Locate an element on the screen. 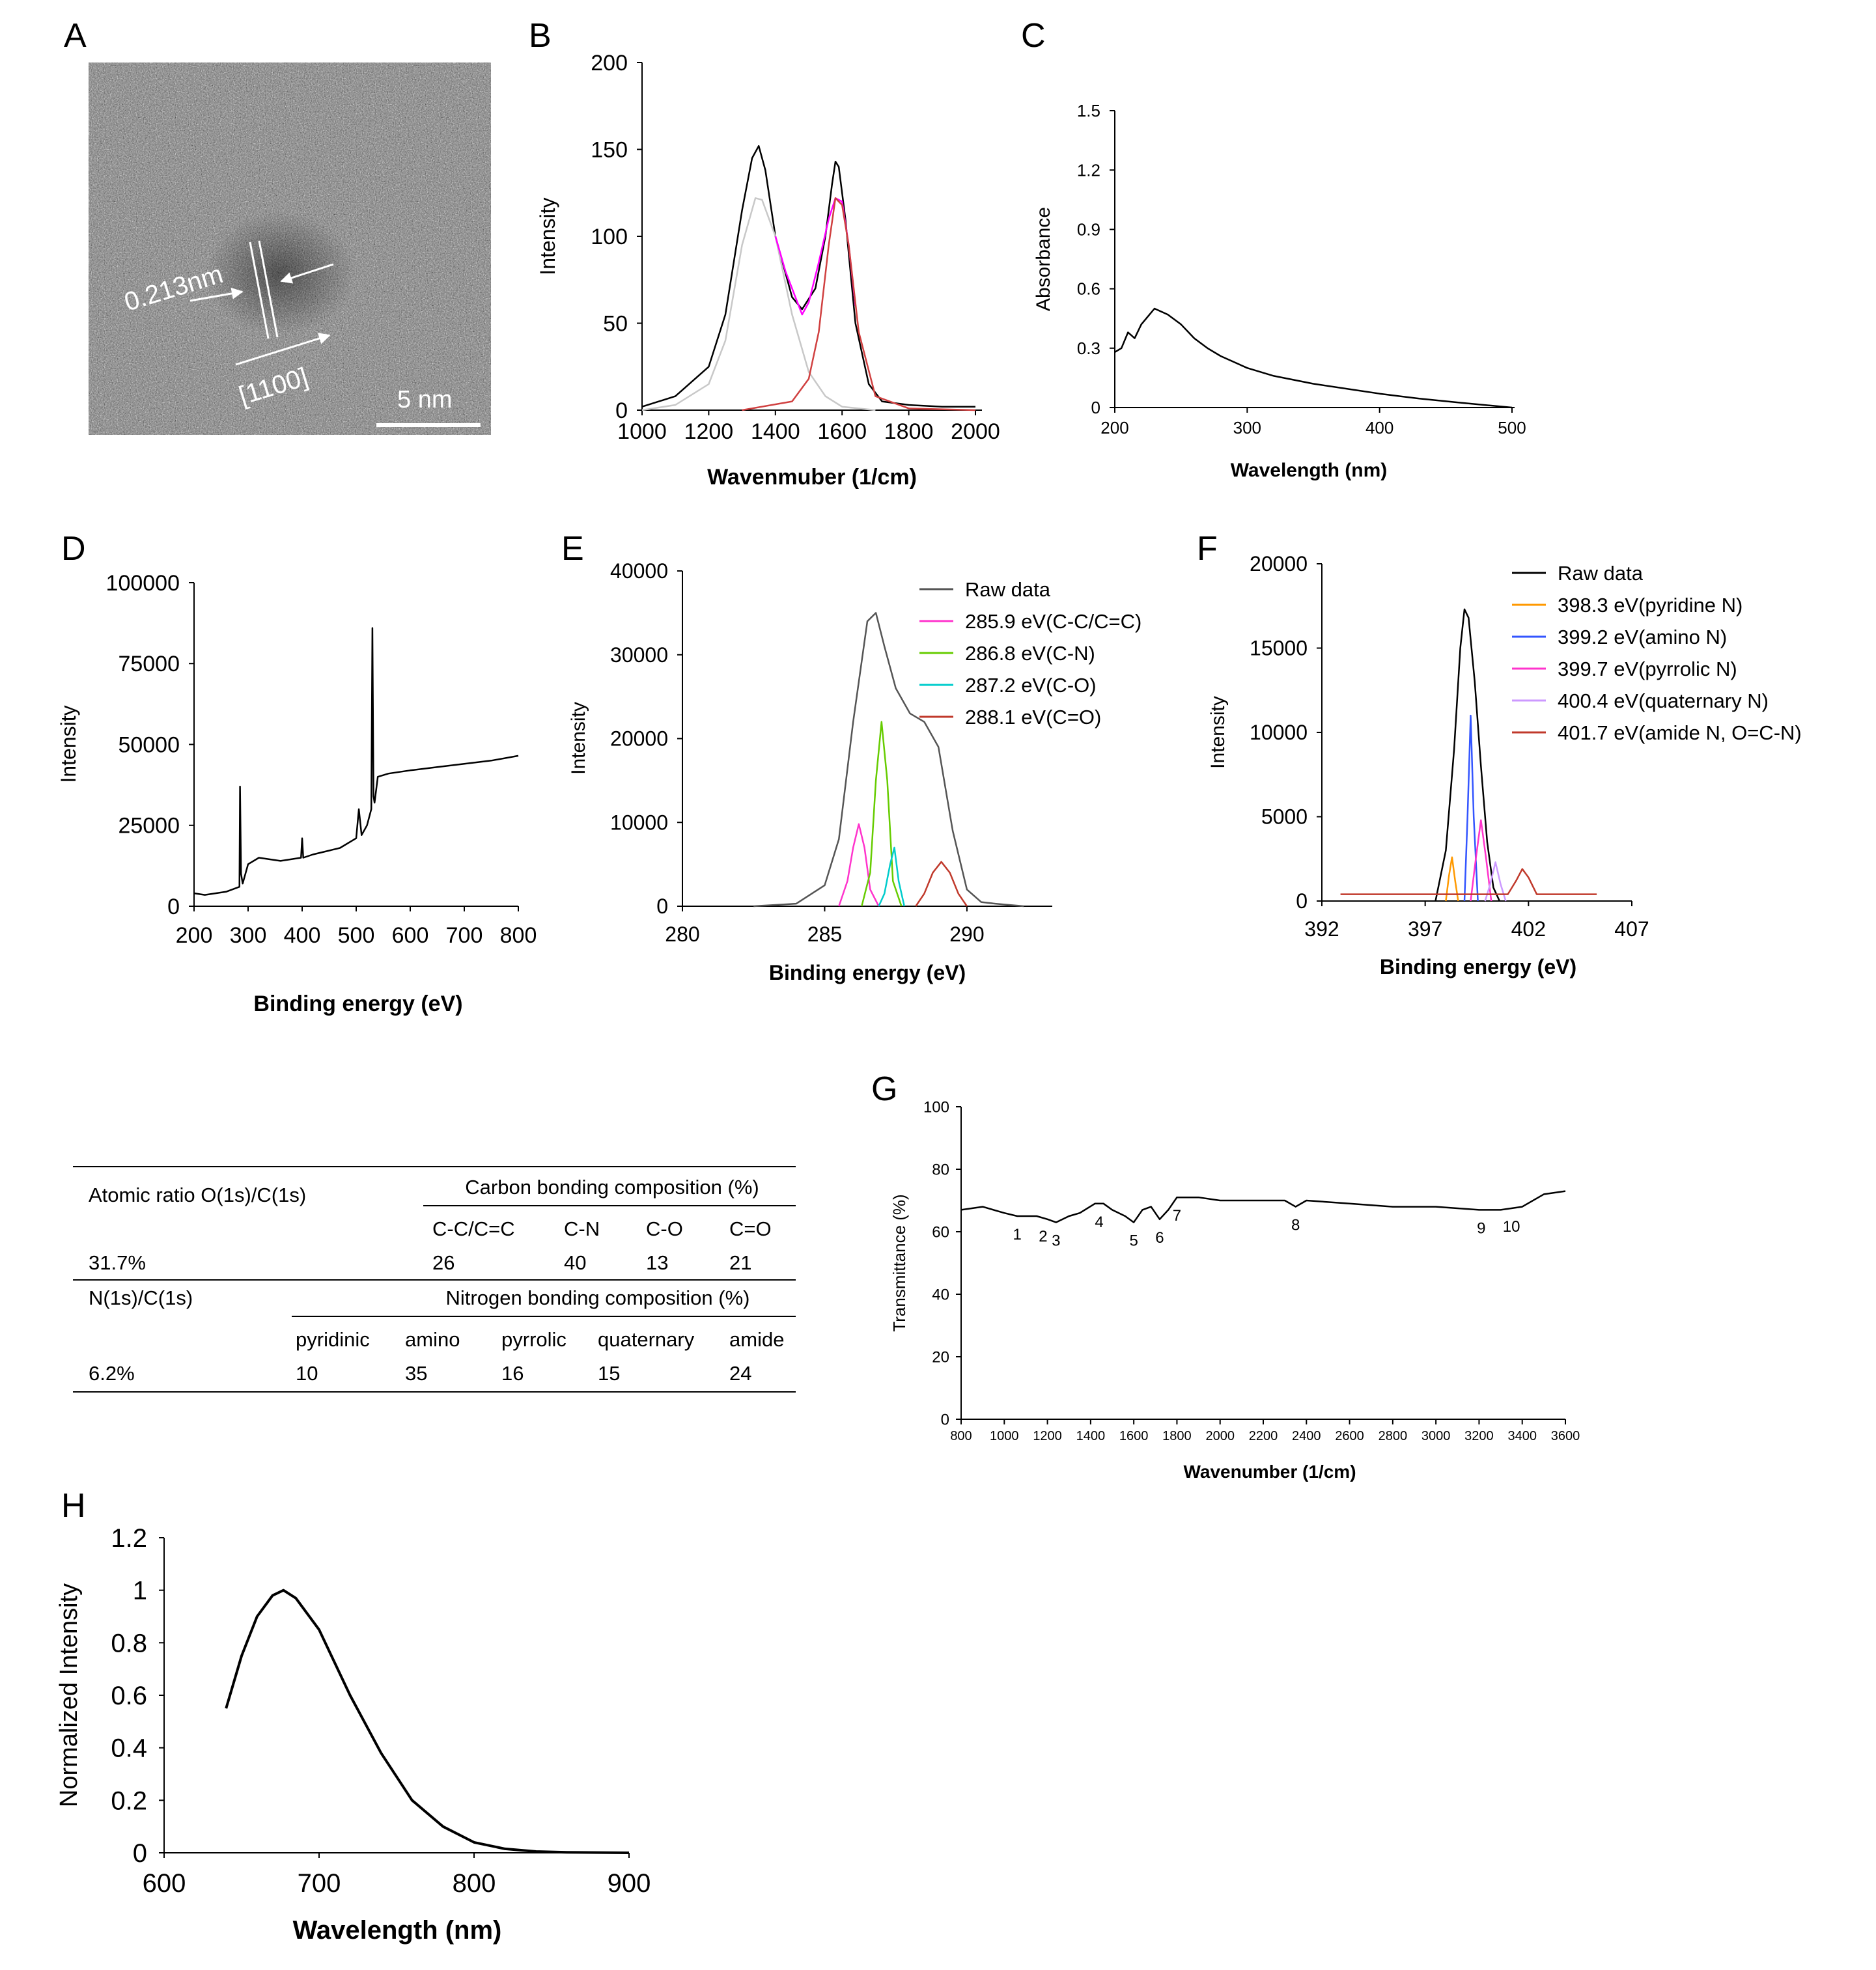 This screenshot has height=1970, width=1876. nitrogen-col-header: amide is located at coordinates (756, 1339).